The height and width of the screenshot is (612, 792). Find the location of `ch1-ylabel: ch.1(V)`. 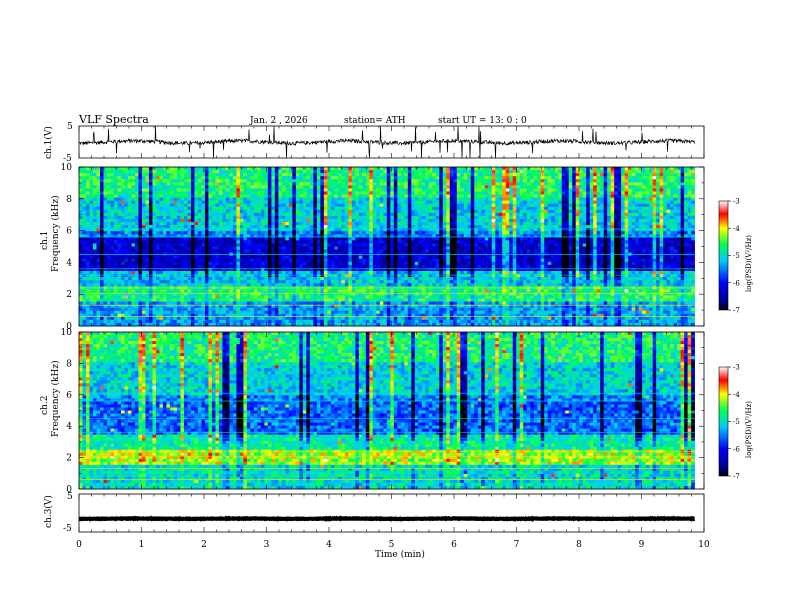

ch1-ylabel: ch.1(V) is located at coordinates (48, 142).